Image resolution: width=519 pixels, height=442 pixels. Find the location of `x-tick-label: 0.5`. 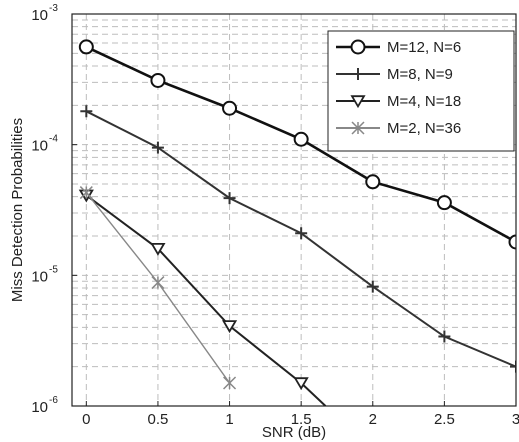

x-tick-label: 0.5 is located at coordinates (158, 419).